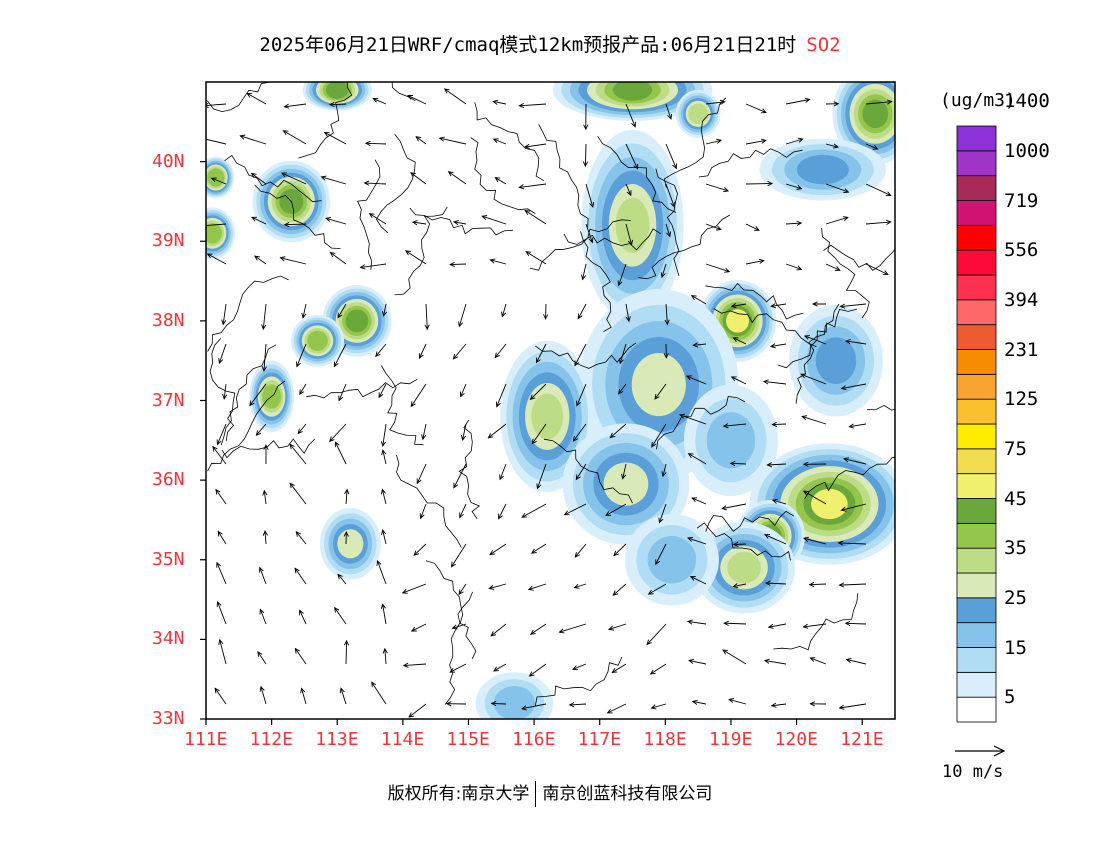 The width and height of the screenshot is (1100, 850). What do you see at coordinates (665, 739) in the screenshot?
I see `lon-label: 118E` at bounding box center [665, 739].